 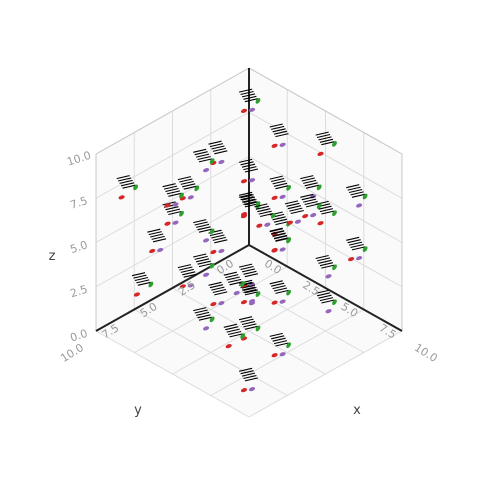 What do you see at coordinates (426, 353) in the screenshot?
I see `x-tick-label: 10.0` at bounding box center [426, 353].